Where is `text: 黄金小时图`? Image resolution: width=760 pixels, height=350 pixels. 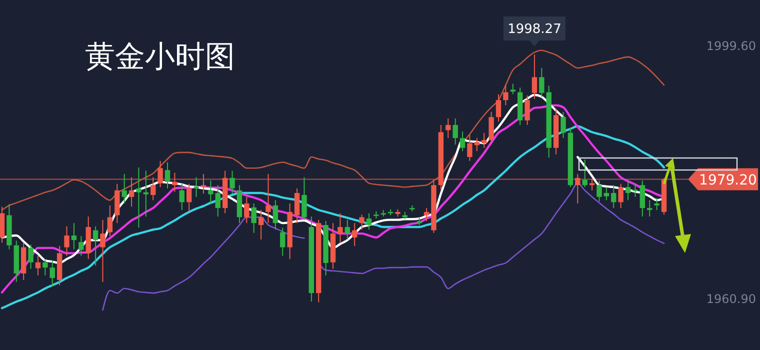
text: 黄金小时图 is located at coordinates (160, 57).